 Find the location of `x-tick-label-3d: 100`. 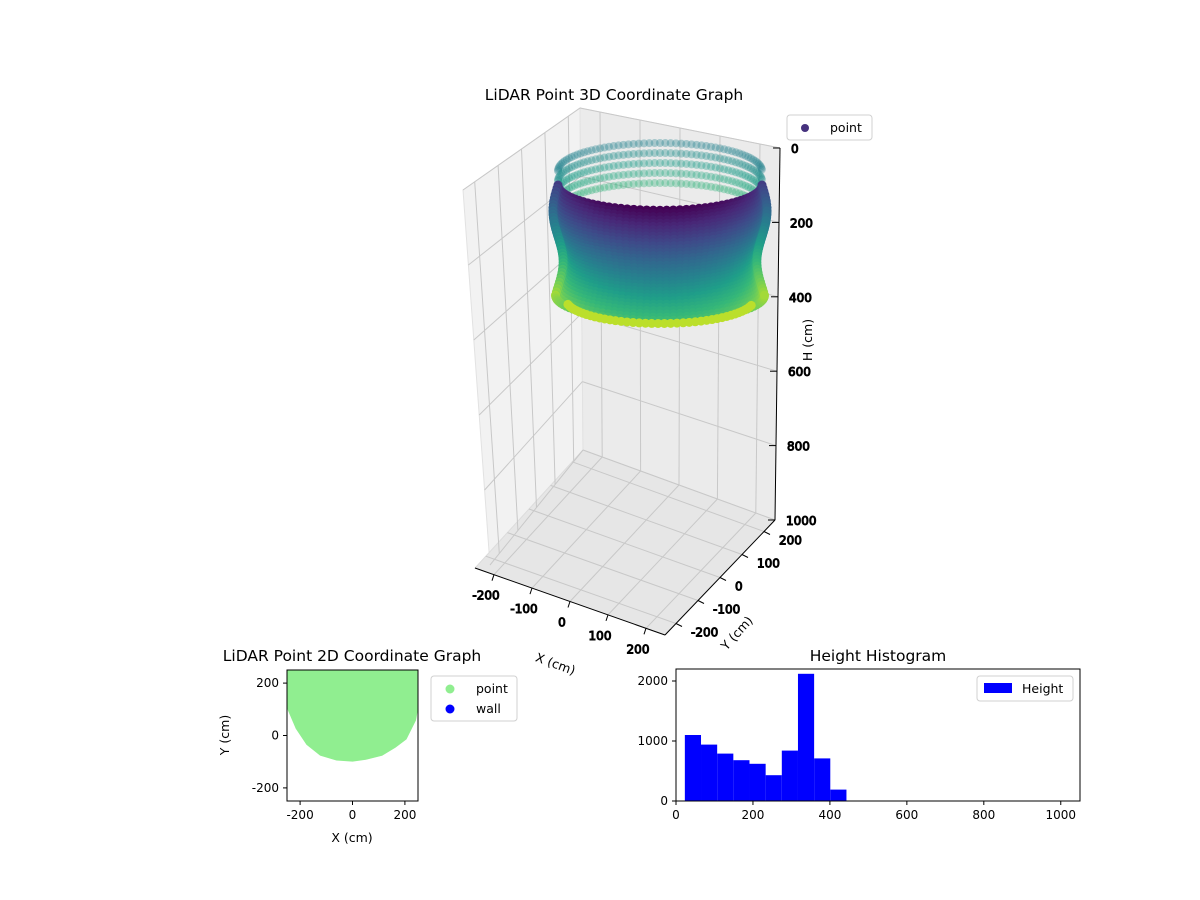

x-tick-label-3d: 100 is located at coordinates (600, 636).